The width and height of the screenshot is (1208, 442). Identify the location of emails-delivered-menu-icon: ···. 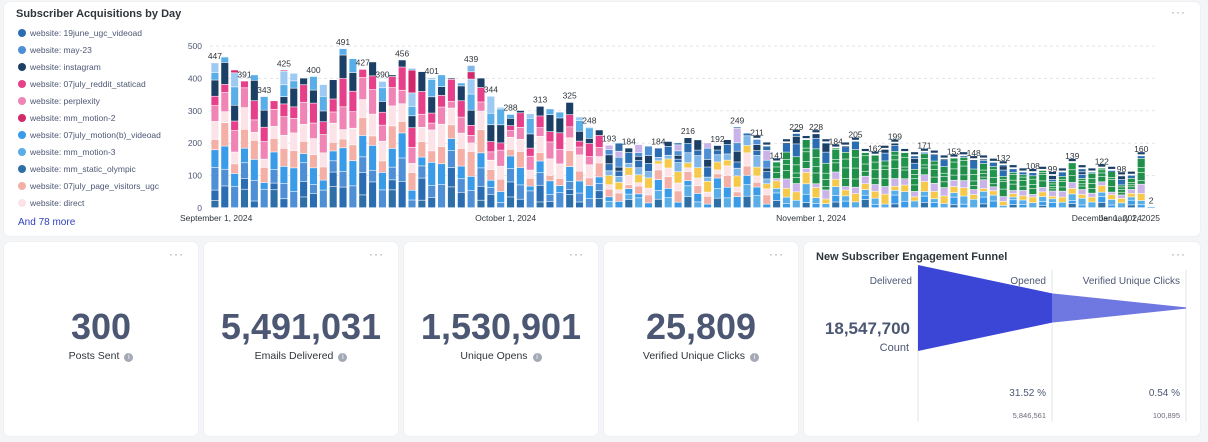
(376, 254).